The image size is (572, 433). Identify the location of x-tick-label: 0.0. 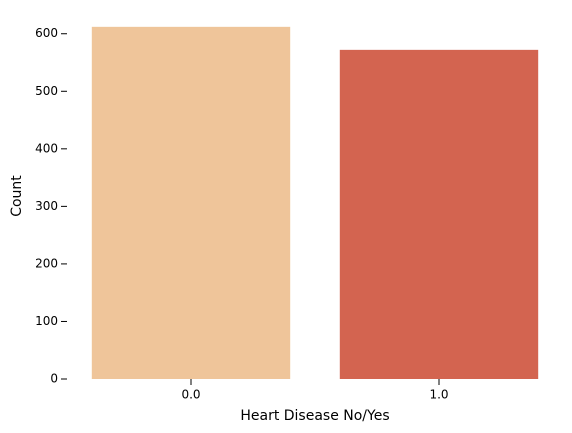
(190, 395).